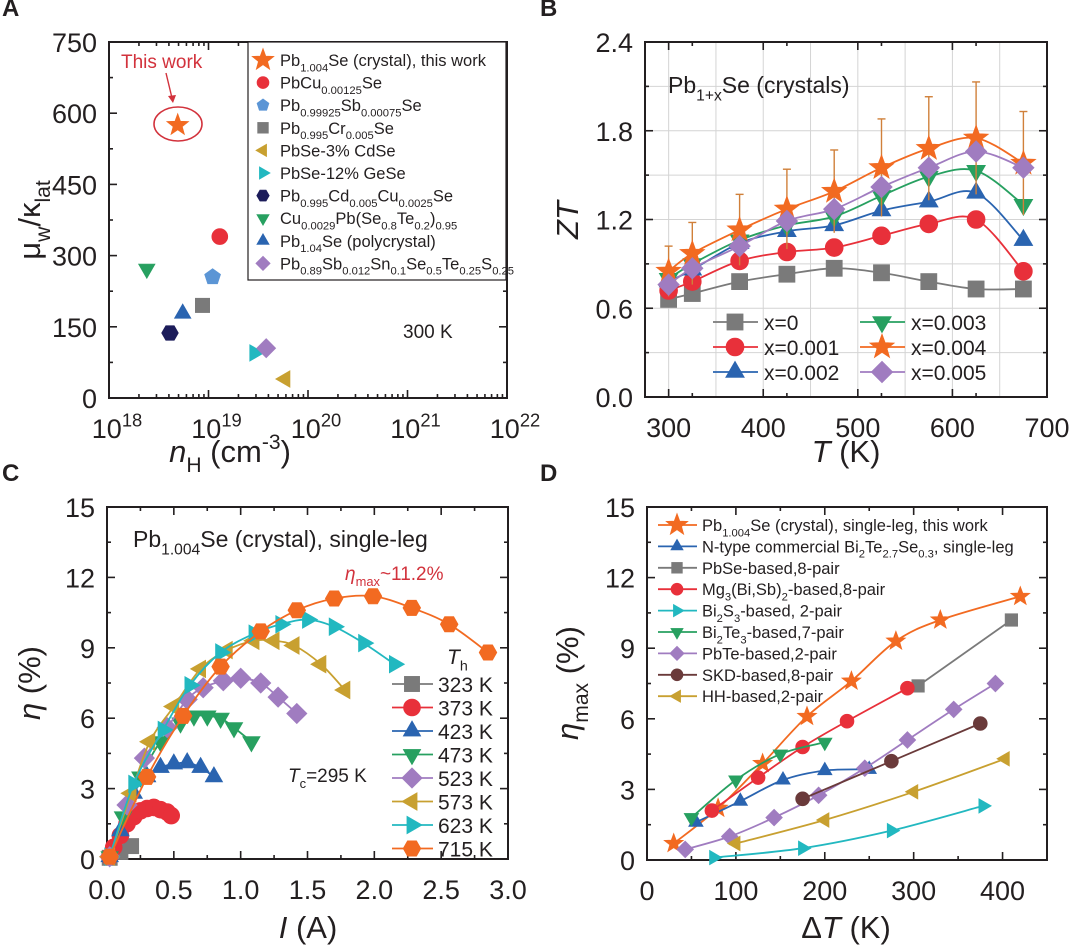 Image resolution: width=1080 pixels, height=949 pixels. What do you see at coordinates (338, 151) in the screenshot?
I see `legend-label: PbSe-3% CdSe` at bounding box center [338, 151].